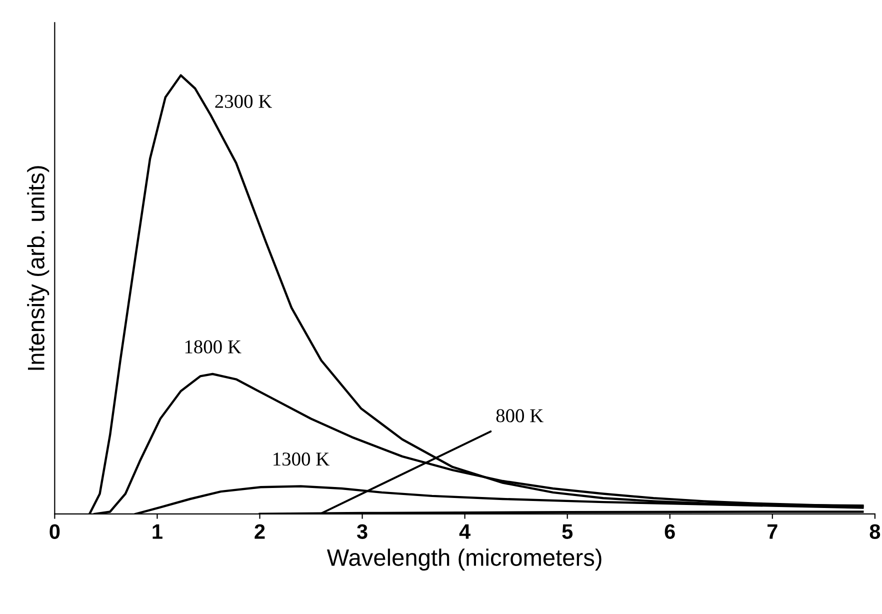 The width and height of the screenshot is (882, 614). What do you see at coordinates (157, 531) in the screenshot?
I see `x-tick-label: 1` at bounding box center [157, 531].